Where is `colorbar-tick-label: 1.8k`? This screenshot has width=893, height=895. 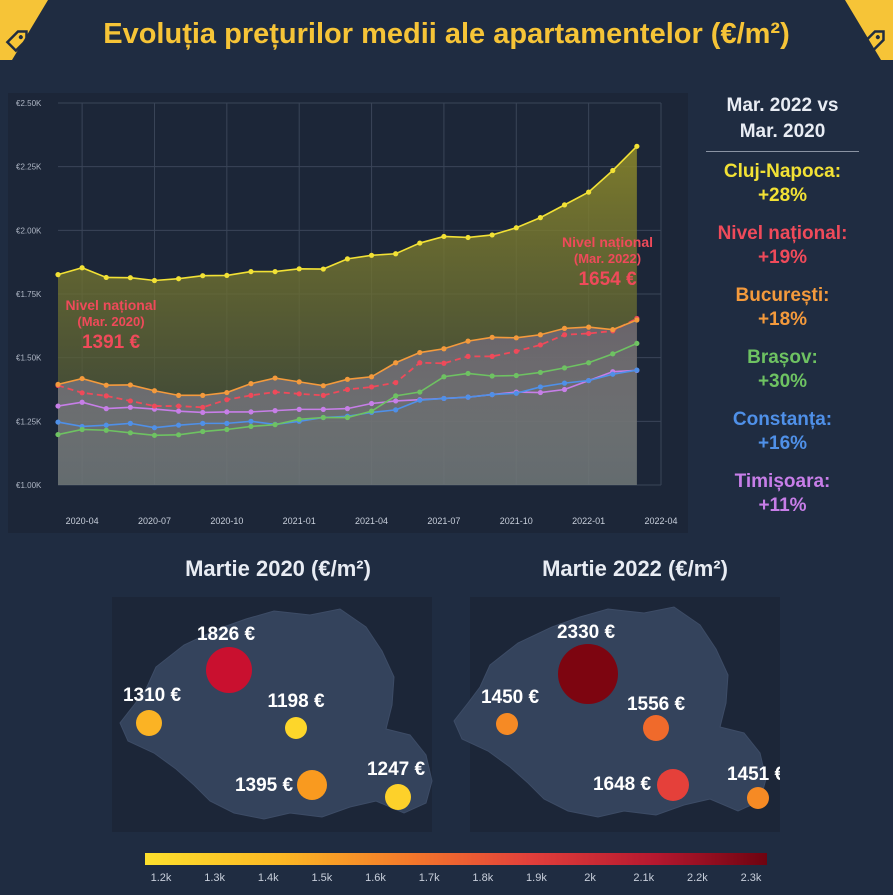
colorbar-tick-label: 1.8k is located at coordinates (483, 878).